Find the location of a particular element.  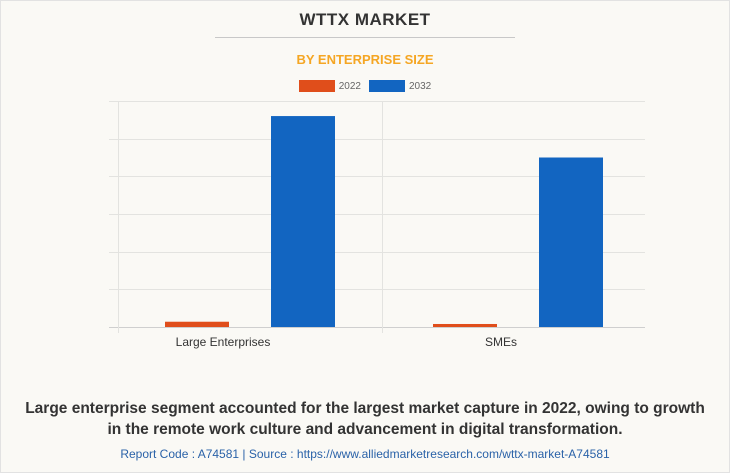

legend-item-2022: 2022 is located at coordinates (329, 86).